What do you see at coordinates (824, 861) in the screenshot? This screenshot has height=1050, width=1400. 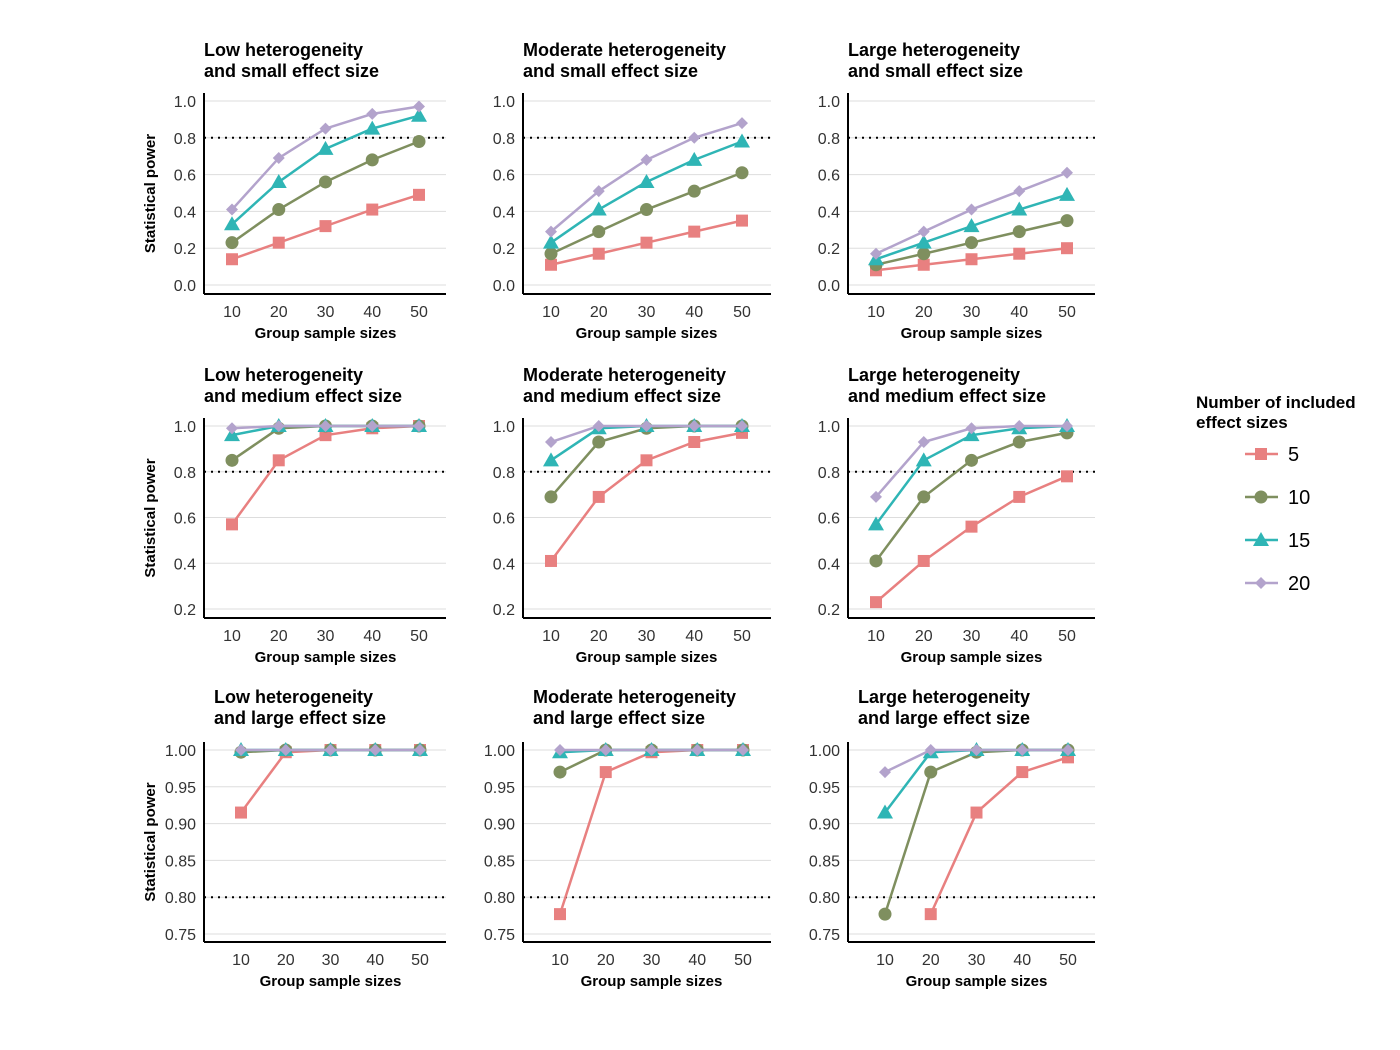 I see `y-tick-label: 0.85` at bounding box center [824, 861].